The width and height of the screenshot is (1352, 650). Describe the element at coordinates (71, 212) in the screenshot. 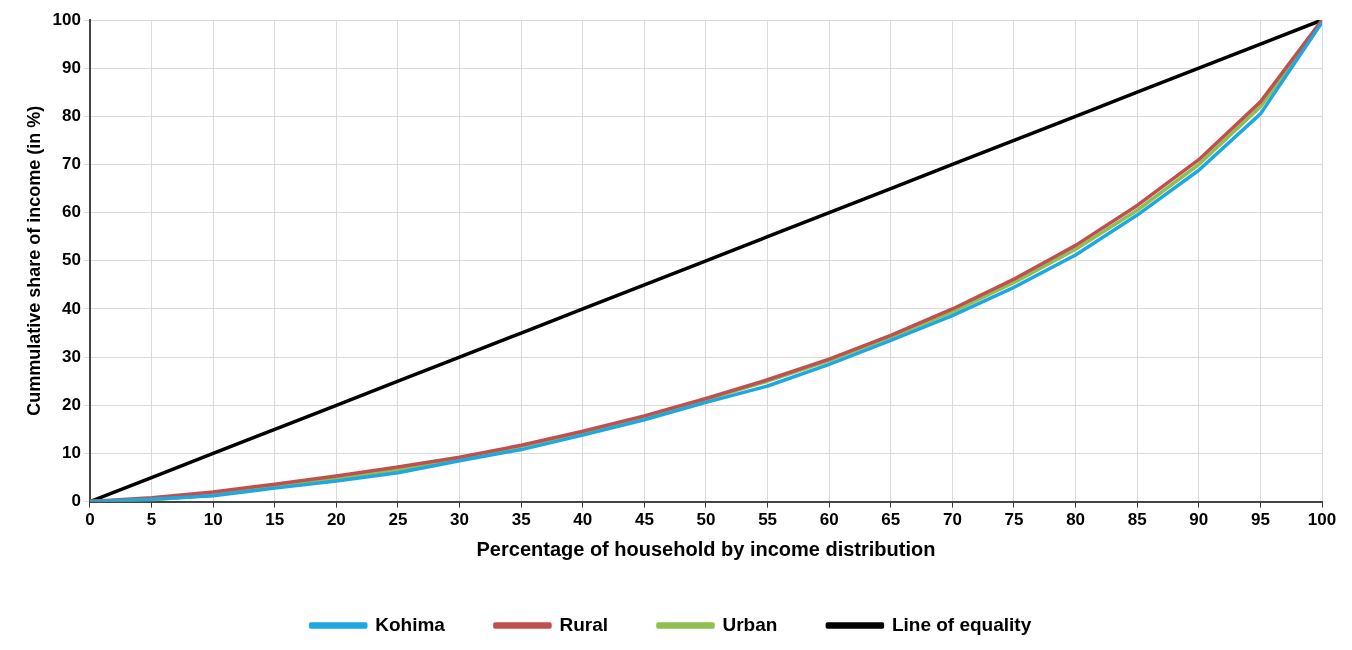

I see `y-tick-label: 60` at that location.